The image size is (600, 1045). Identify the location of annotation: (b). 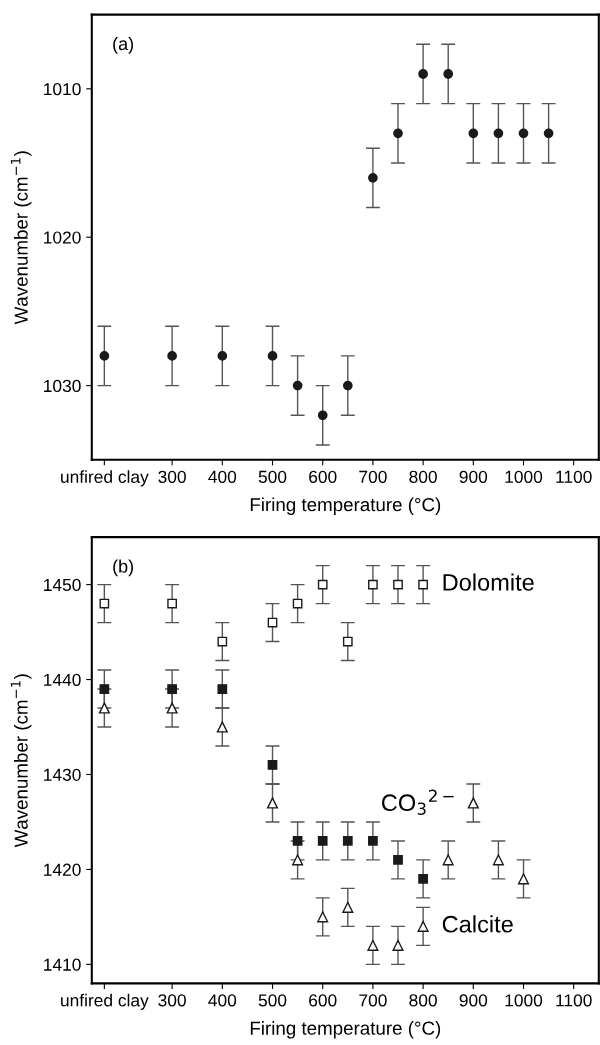
(123, 568).